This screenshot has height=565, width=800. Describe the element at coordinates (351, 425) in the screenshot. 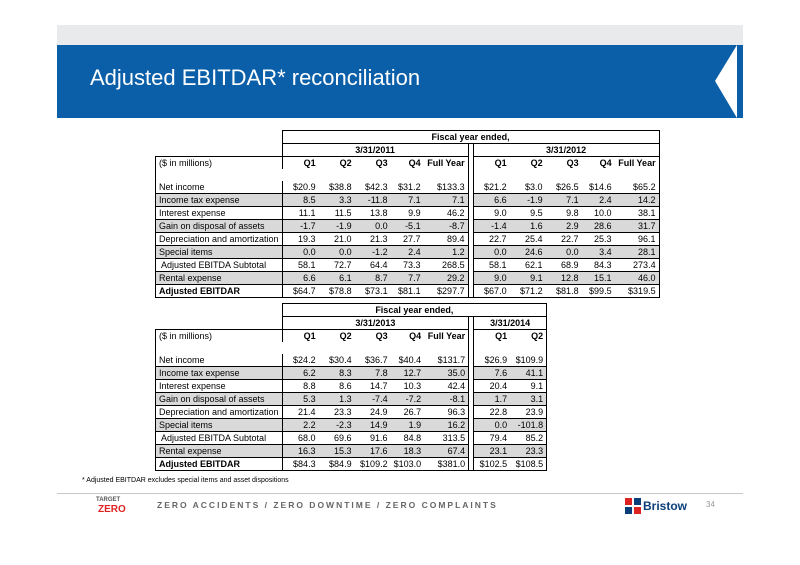

I see `table-row: Special items 2.2 -2.3 14.9 1.9 16.2 0.0 -101.8` at that location.